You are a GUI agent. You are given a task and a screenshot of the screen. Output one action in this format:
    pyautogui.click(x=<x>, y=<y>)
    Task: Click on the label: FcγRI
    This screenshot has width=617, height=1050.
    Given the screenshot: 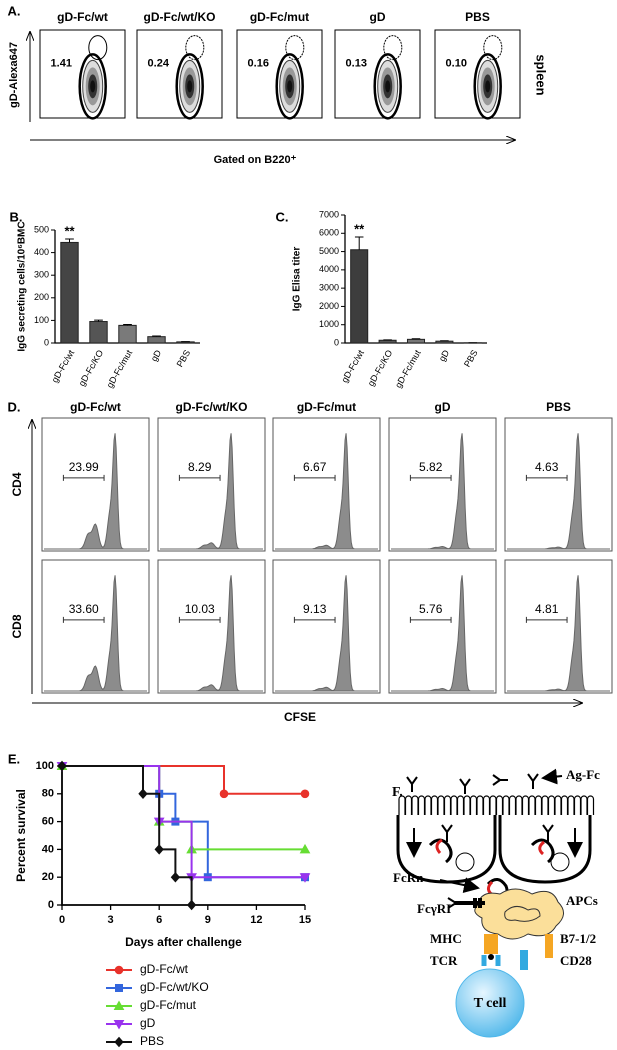 What is the action you would take?
    pyautogui.click(x=434, y=908)
    